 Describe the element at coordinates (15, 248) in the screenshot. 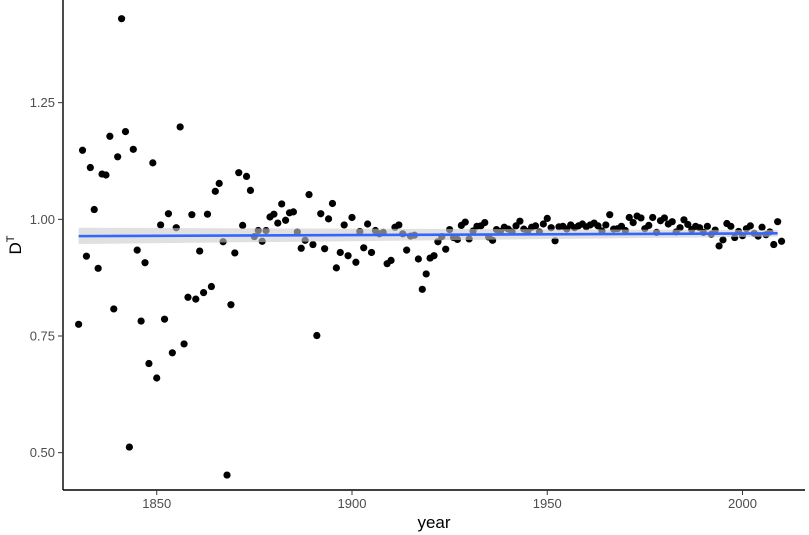

I see `y-axis-title-base: D` at that location.